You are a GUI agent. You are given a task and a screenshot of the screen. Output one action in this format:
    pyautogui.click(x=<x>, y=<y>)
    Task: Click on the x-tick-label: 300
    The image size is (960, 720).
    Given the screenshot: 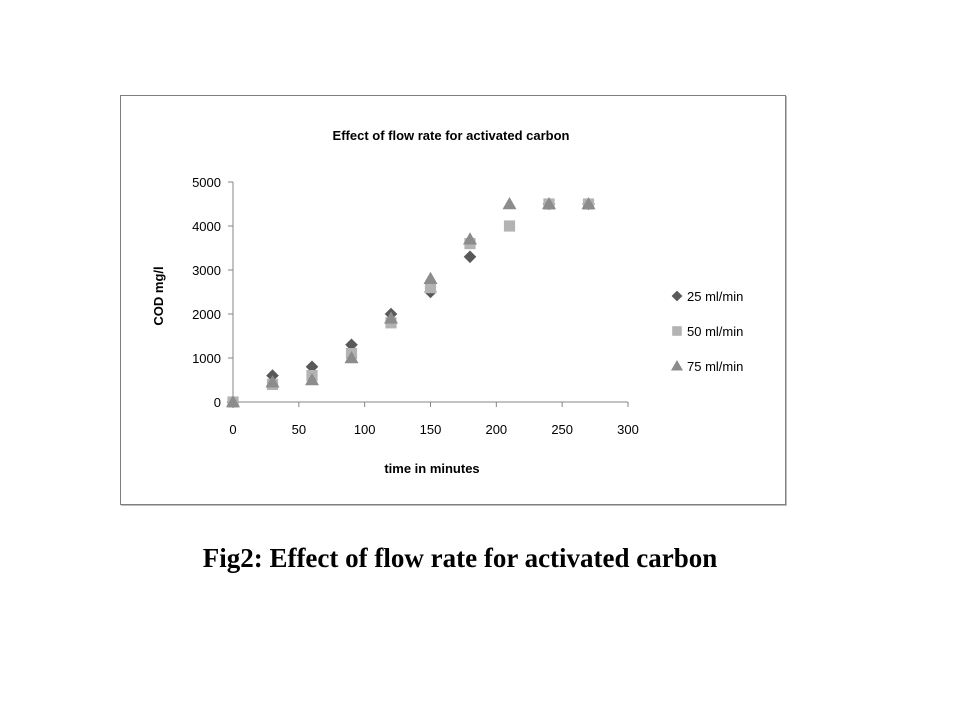 What is the action you would take?
    pyautogui.click(x=628, y=429)
    